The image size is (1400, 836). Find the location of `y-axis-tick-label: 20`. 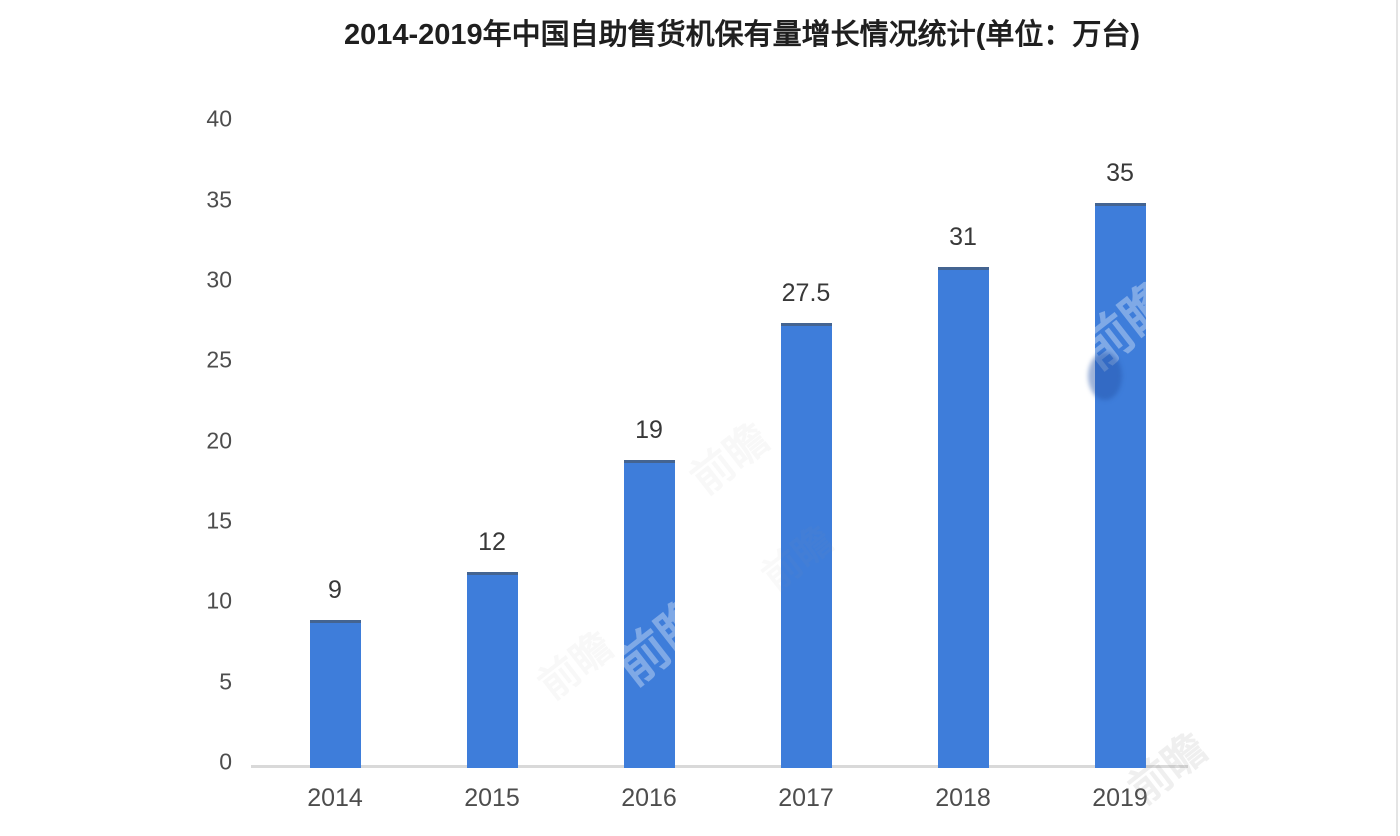

y-axis-tick-label: 20 is located at coordinates (219, 440).